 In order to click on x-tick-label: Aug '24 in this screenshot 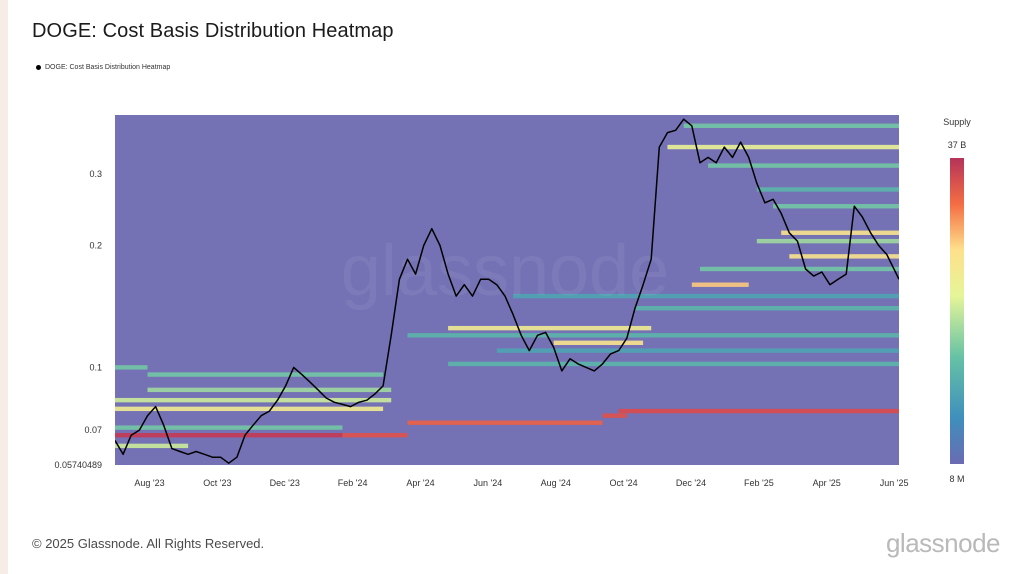, I will do `click(556, 483)`.